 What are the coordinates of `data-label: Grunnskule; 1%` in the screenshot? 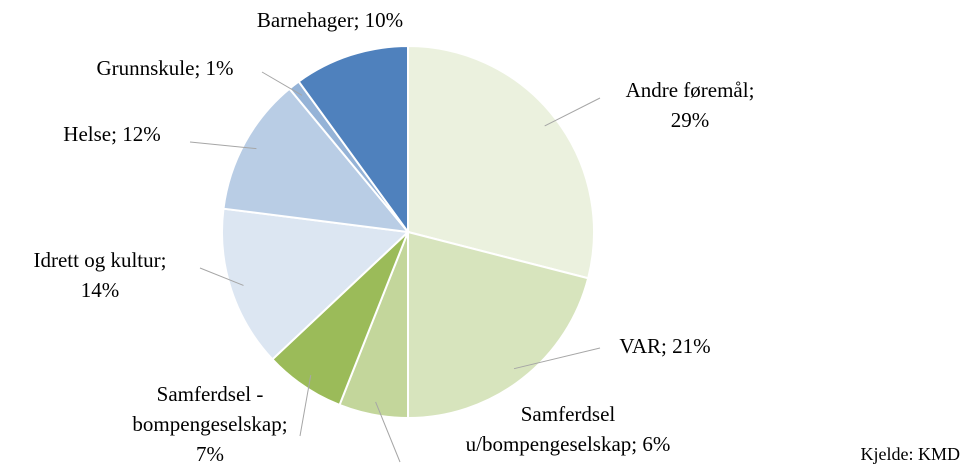 It's located at (164, 68).